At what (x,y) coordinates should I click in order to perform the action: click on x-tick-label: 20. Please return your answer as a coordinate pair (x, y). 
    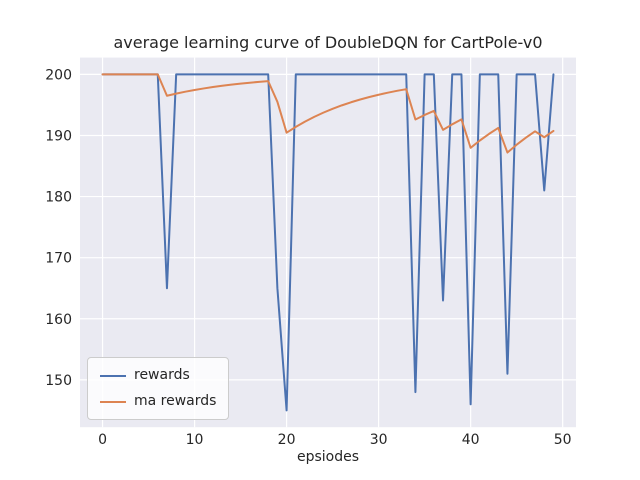
    Looking at the image, I should click on (287, 440).